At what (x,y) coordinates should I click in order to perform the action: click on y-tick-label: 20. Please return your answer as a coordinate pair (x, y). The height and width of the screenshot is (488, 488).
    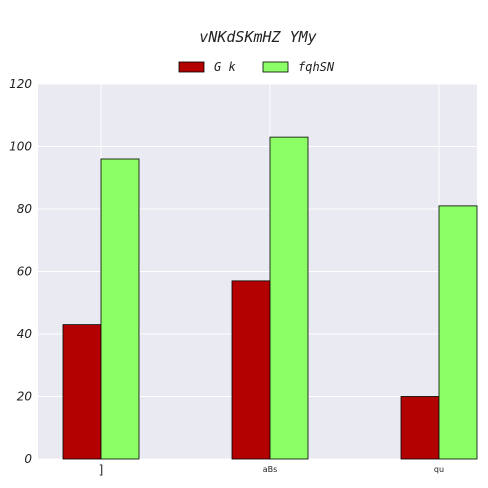
    Looking at the image, I should click on (25, 397).